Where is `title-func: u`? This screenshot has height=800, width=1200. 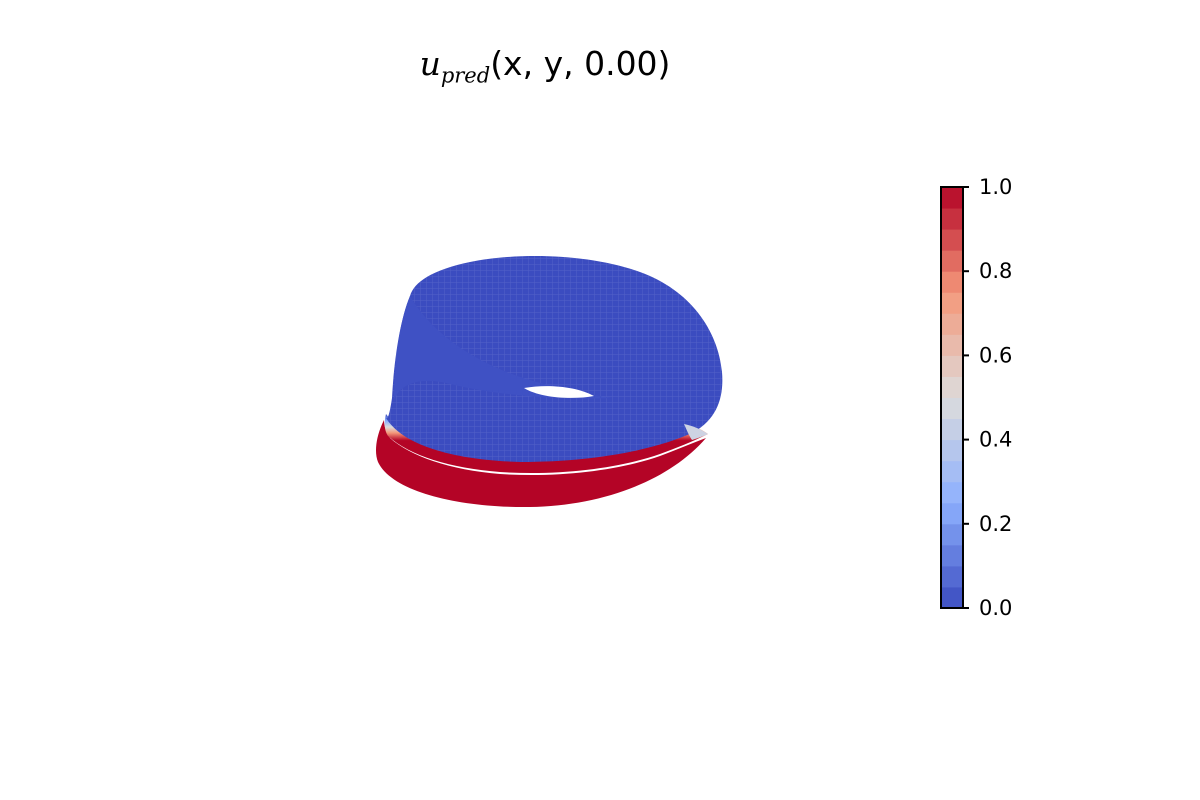
title-func: u is located at coordinates (430, 63).